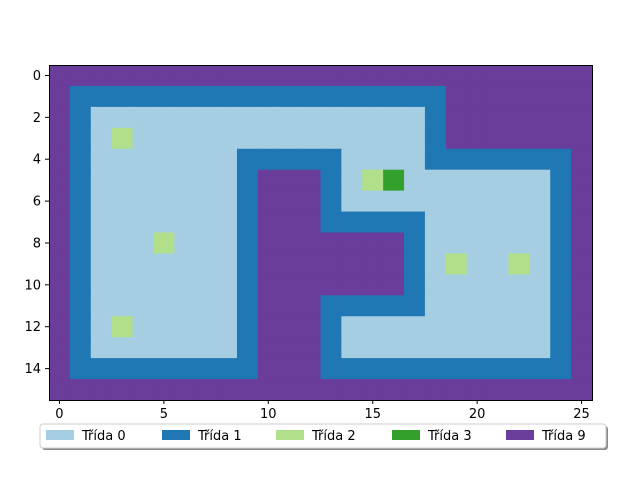  Describe the element at coordinates (32, 285) in the screenshot. I see `y-tick-label: 10` at that location.